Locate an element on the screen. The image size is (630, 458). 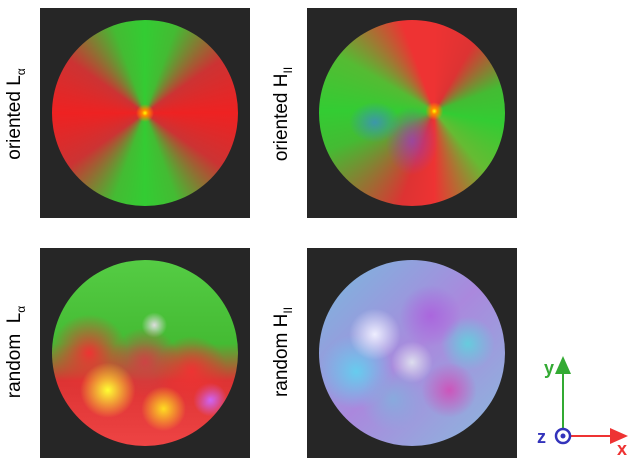
axis-label: y is located at coordinates (549, 368).